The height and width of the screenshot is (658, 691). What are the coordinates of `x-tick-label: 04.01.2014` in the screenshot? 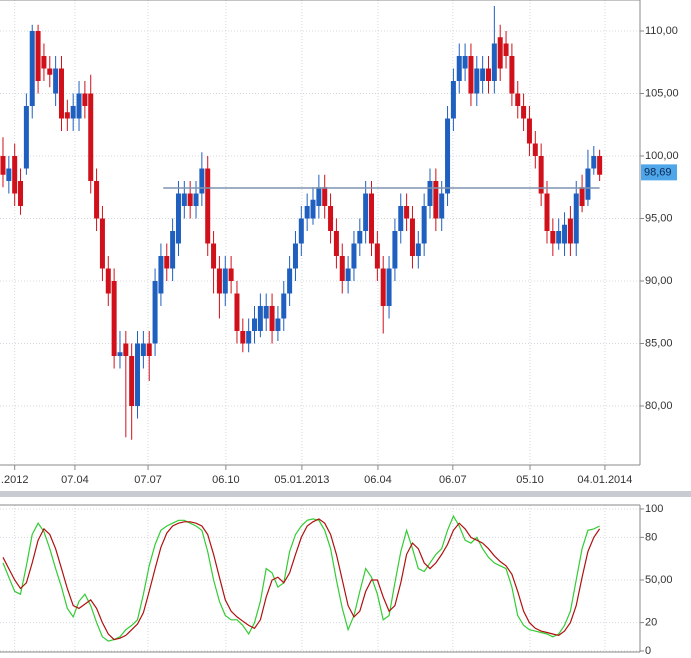 It's located at (604, 480).